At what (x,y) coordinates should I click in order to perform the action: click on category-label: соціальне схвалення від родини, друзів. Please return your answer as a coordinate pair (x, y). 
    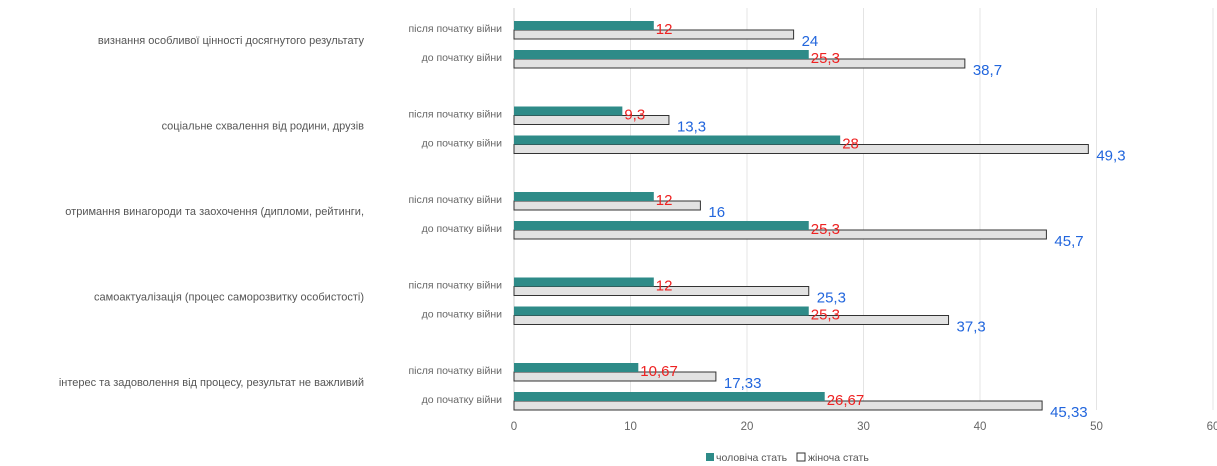
    Looking at the image, I should click on (263, 127).